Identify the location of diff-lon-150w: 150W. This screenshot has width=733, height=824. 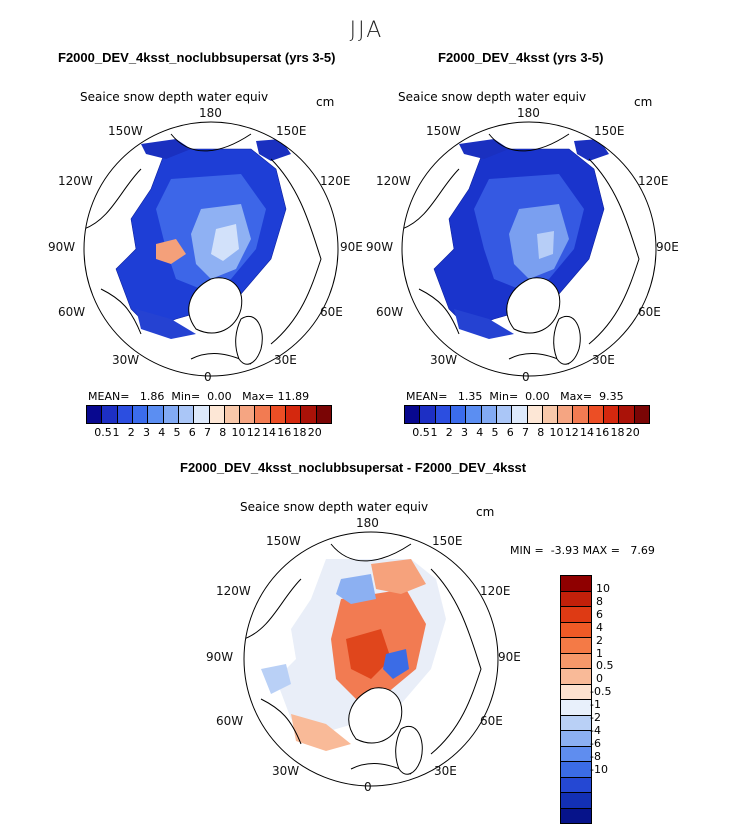
(283, 541).